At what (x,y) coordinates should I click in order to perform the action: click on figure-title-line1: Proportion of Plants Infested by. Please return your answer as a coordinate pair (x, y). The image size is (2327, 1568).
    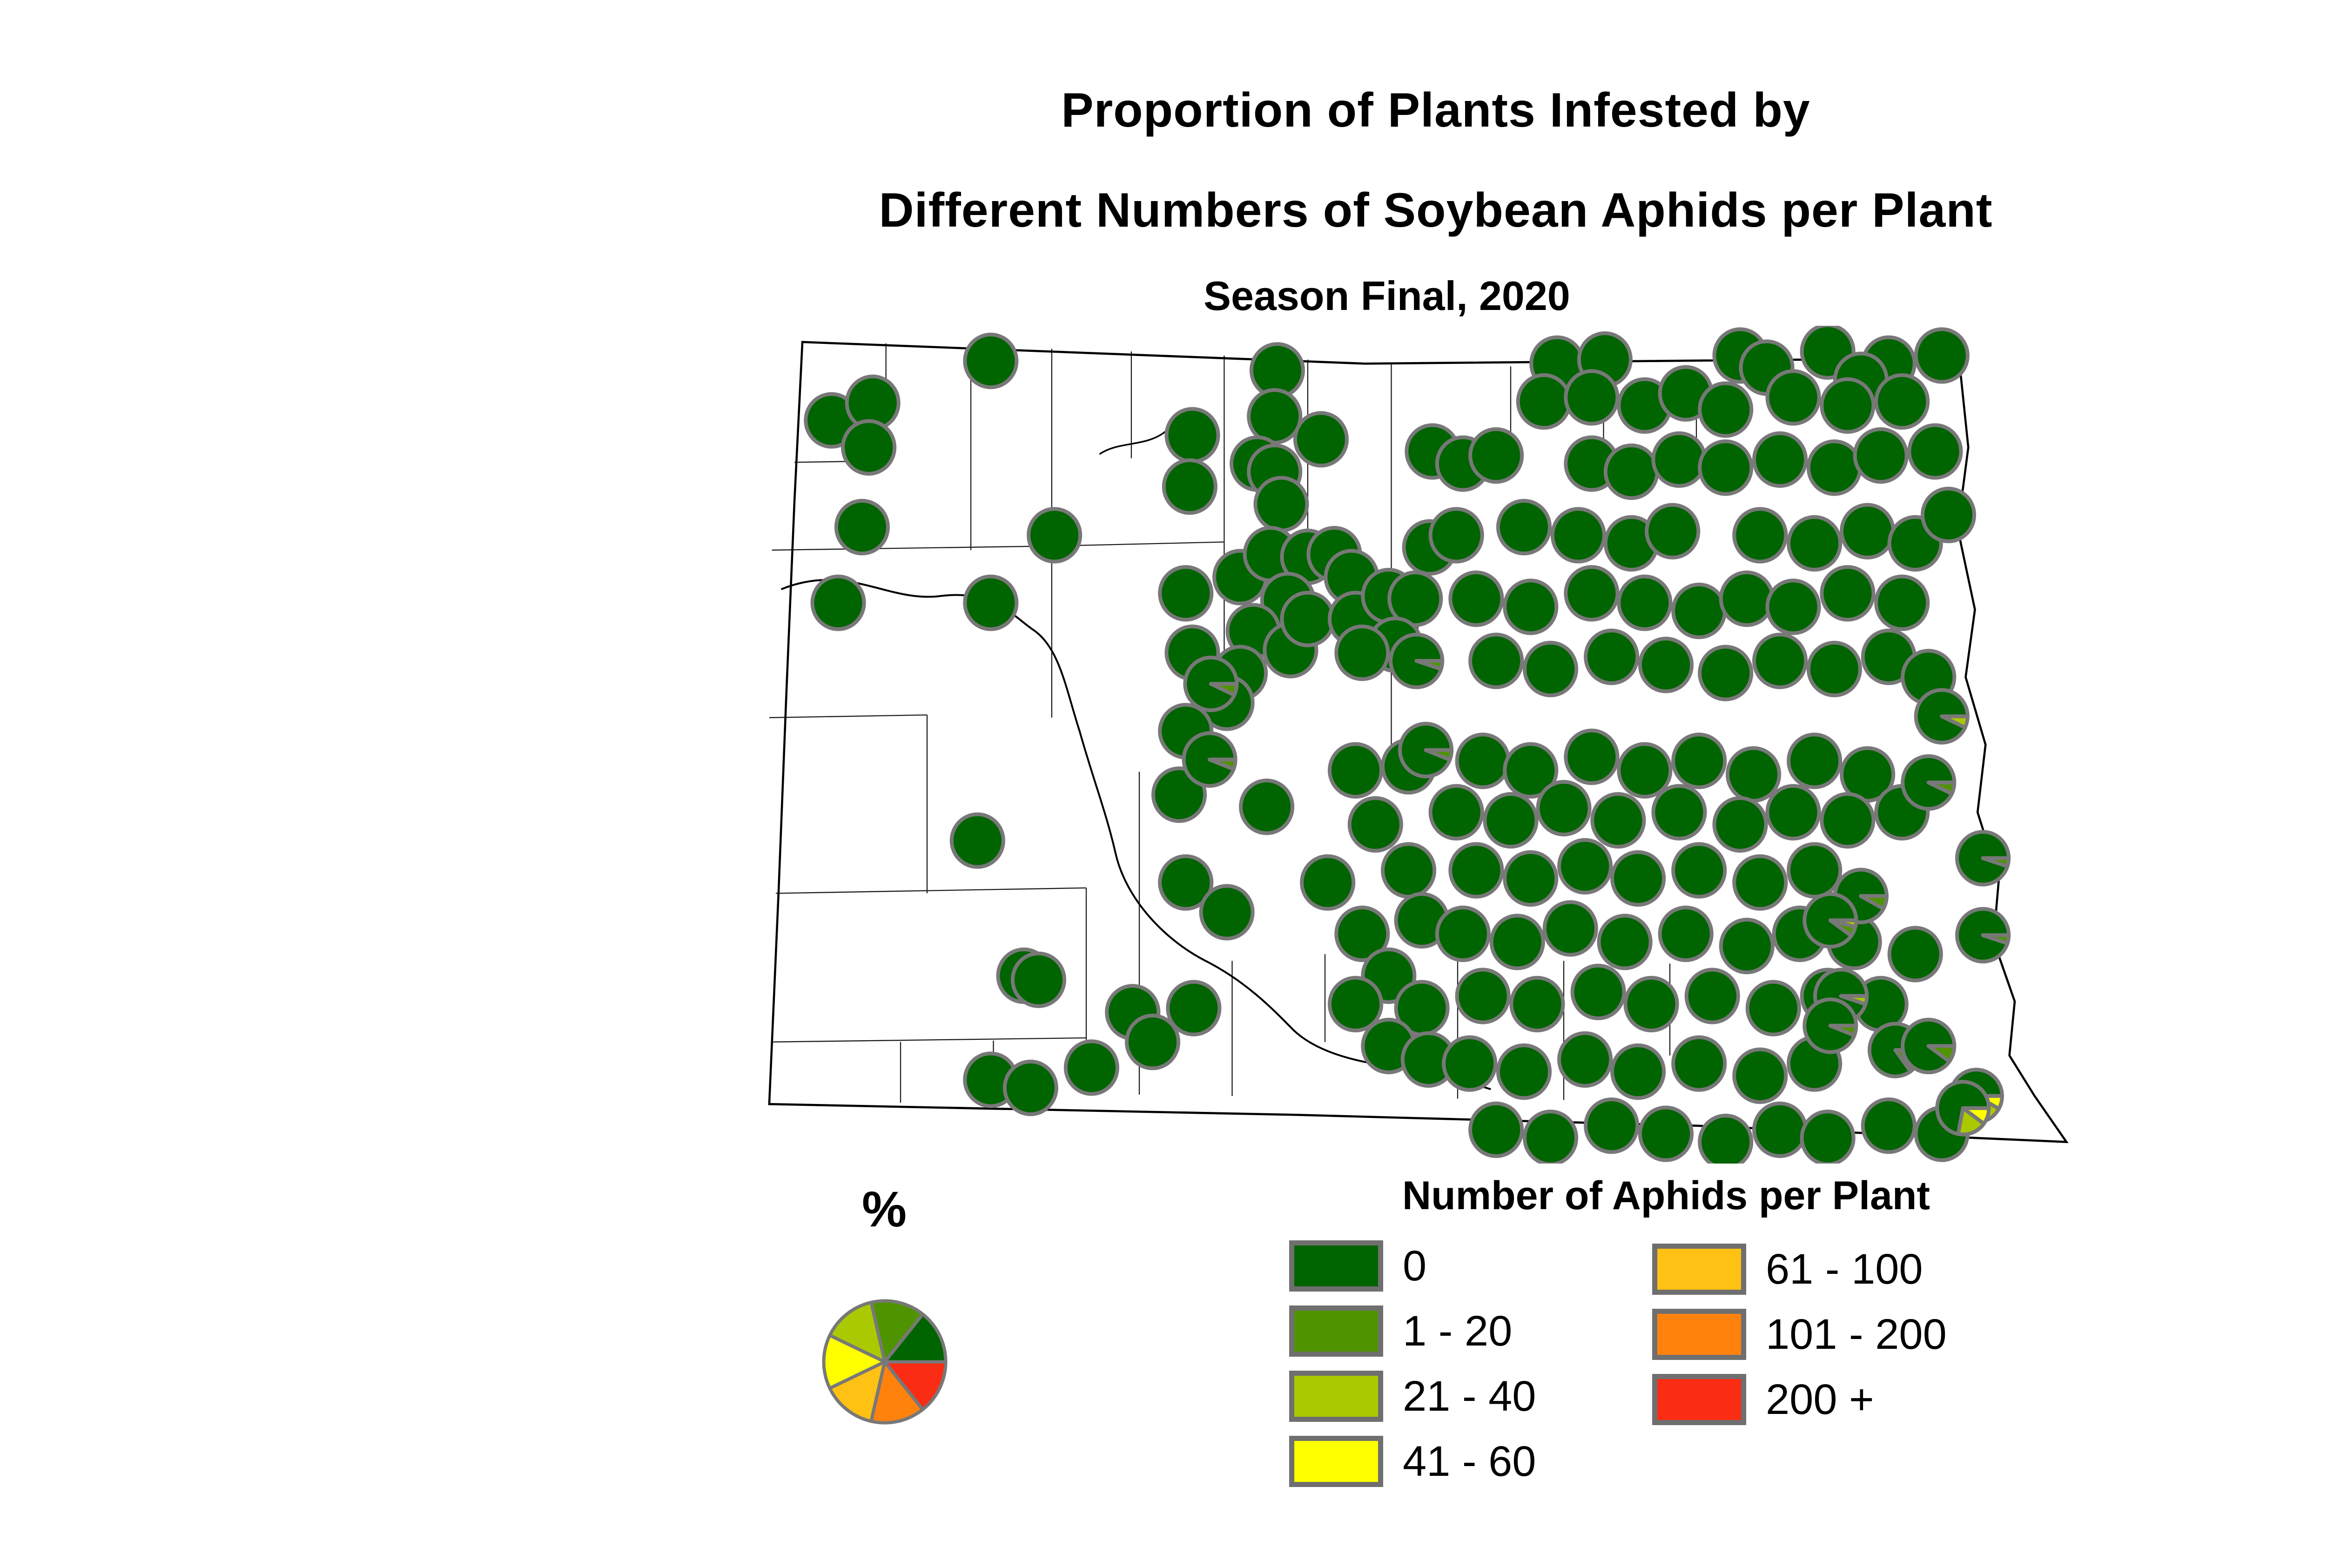
    Looking at the image, I should click on (1435, 110).